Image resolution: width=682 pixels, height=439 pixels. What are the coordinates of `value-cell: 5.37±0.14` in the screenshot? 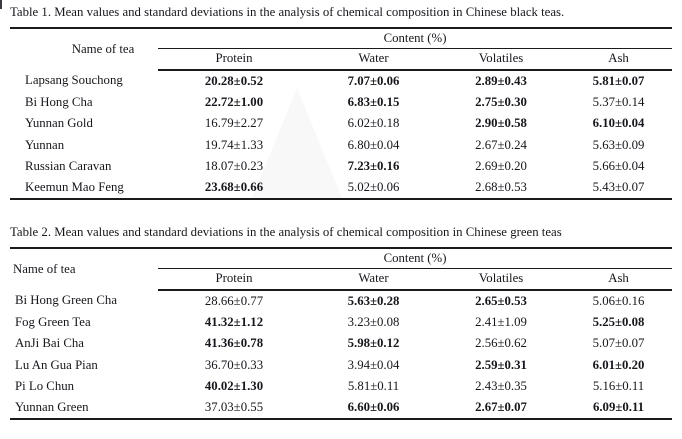 It's located at (618, 101).